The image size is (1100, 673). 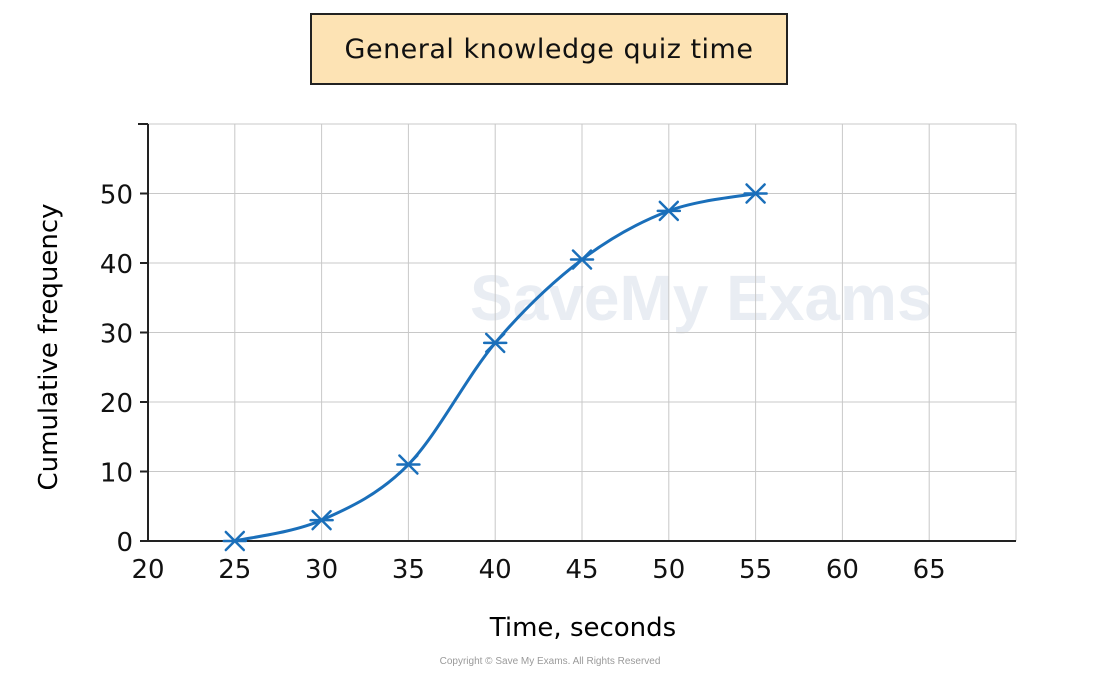 What do you see at coordinates (116, 335) in the screenshot?
I see `y-tick-label-30: 30` at bounding box center [116, 335].